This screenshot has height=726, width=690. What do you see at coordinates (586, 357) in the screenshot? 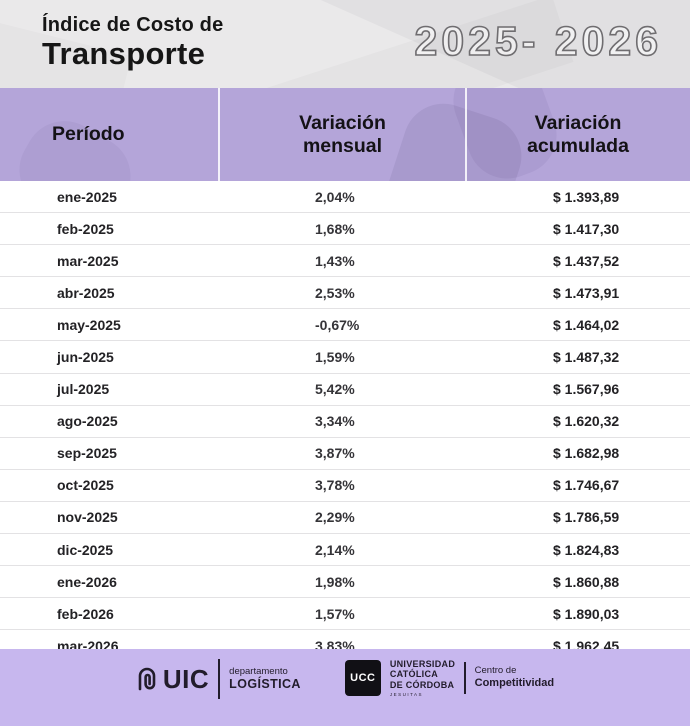
I see `cell-accumulated-variation: $ 1.487,32` at bounding box center [586, 357].